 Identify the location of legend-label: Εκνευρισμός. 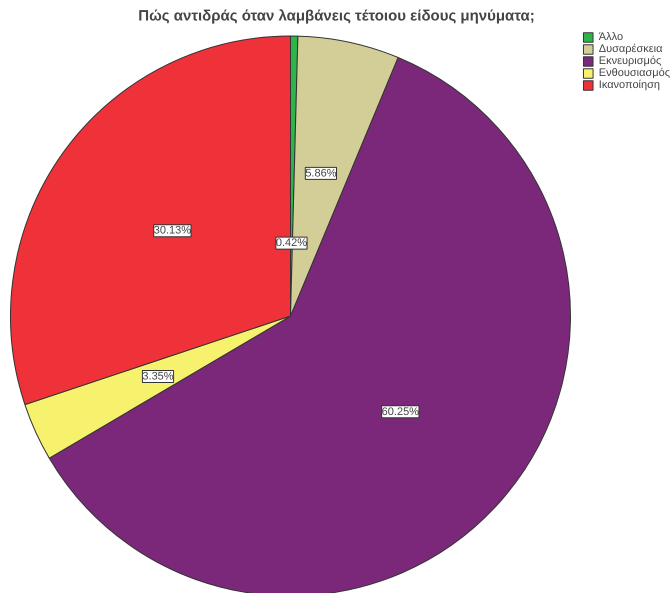
(630, 61).